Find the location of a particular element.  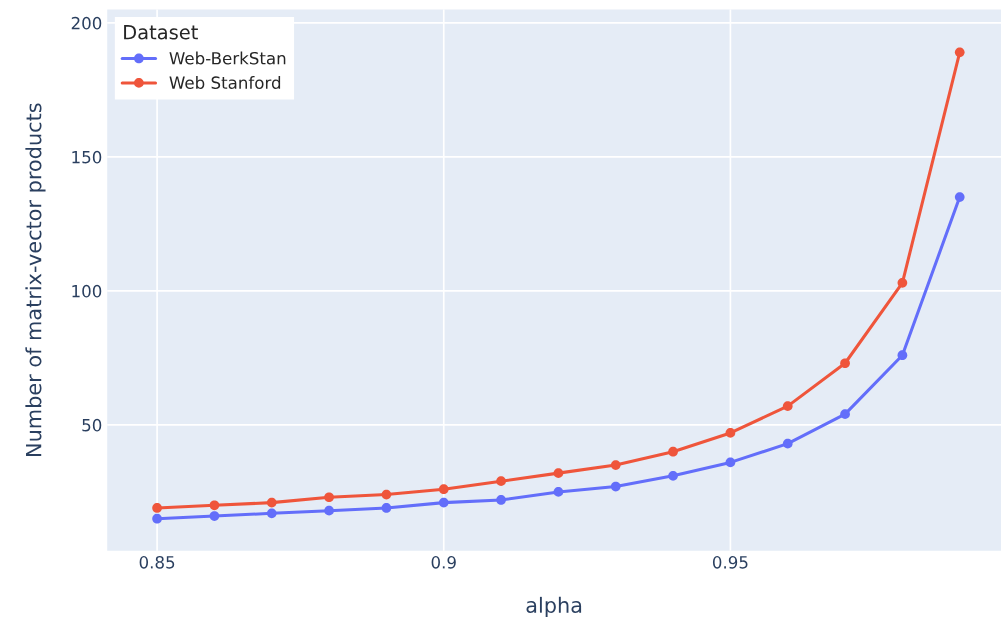

y-tick-label: 100 is located at coordinates (87, 291).